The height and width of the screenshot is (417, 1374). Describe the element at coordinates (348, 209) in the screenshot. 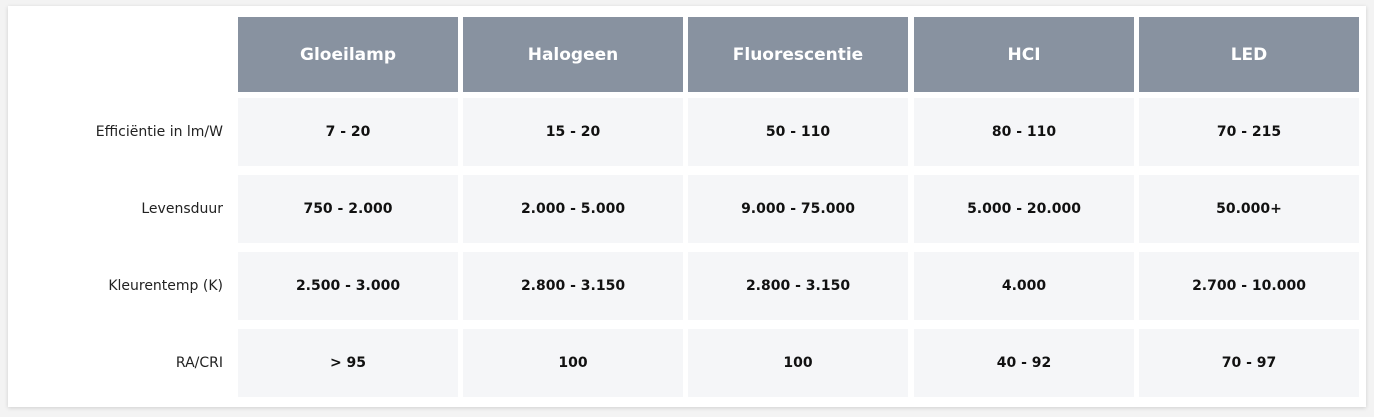

I see `table-cell: 750 - 2.000` at that location.